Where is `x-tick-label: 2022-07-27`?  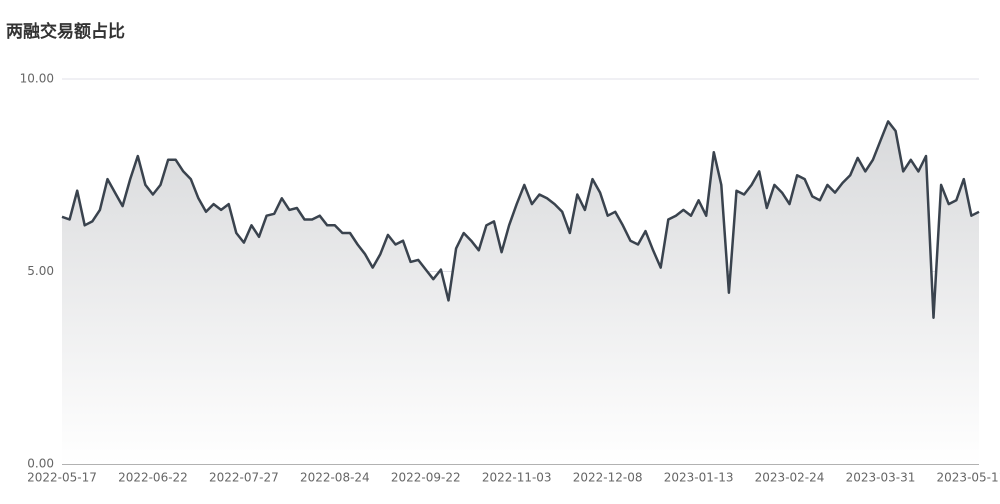
x-tick-label: 2022-07-27 is located at coordinates (244, 478).